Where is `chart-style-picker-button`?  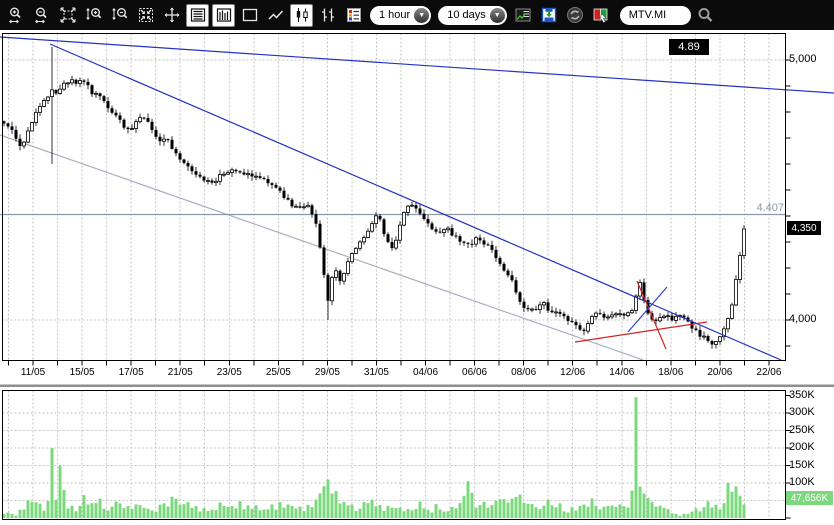 chart-style-picker-button is located at coordinates (601, 15).